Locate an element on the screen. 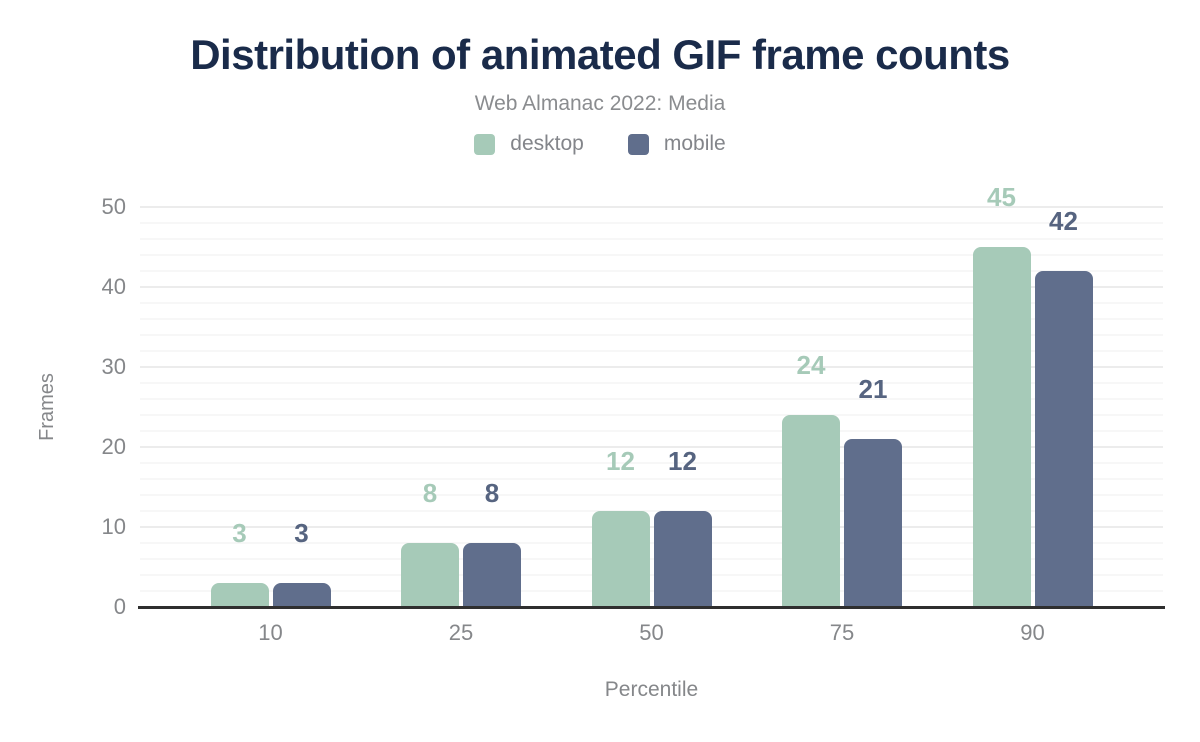 Image resolution: width=1200 pixels, height=742 pixels. bar-value-label-desktop-p90: 45 is located at coordinates (1001, 197).